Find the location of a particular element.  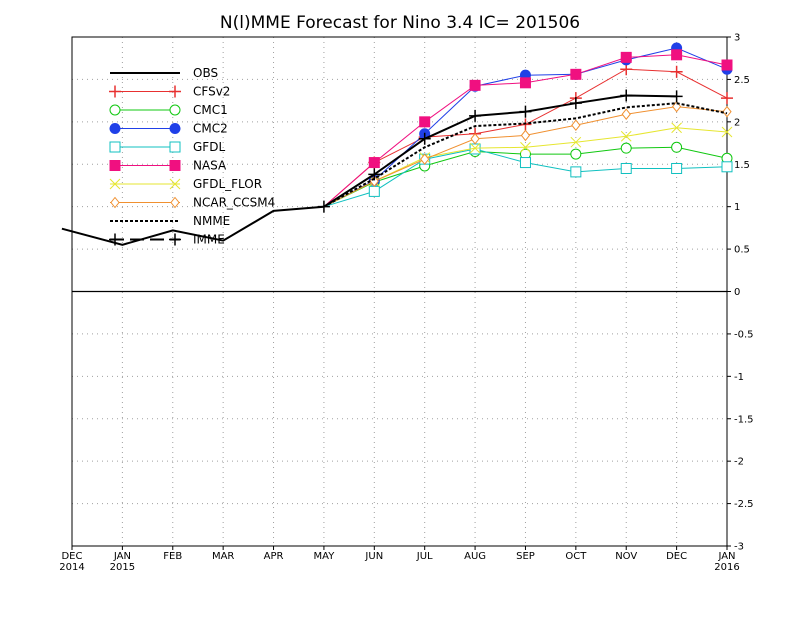

y-tick-label: -3 is located at coordinates (739, 547).